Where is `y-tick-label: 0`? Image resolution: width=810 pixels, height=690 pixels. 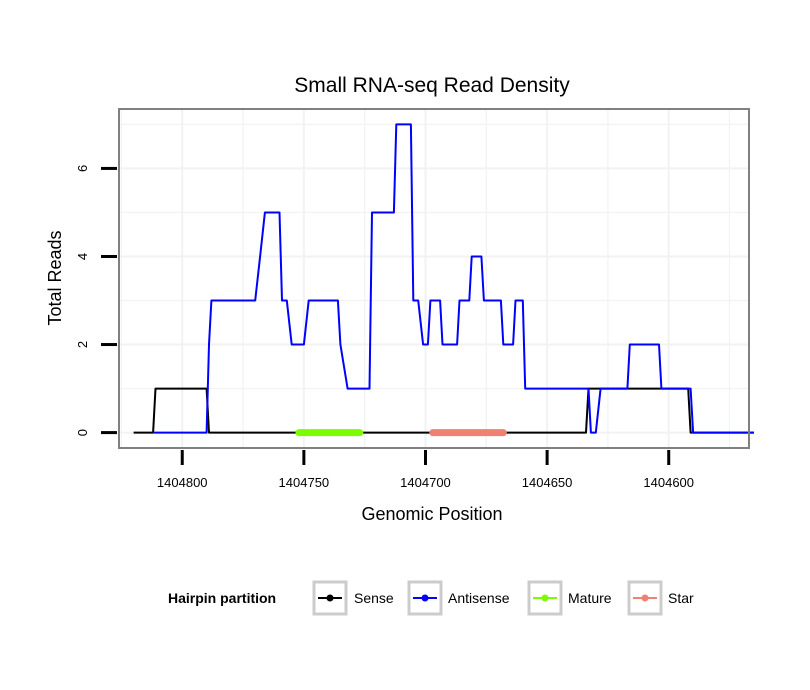
y-tick-label: 0 is located at coordinates (82, 432).